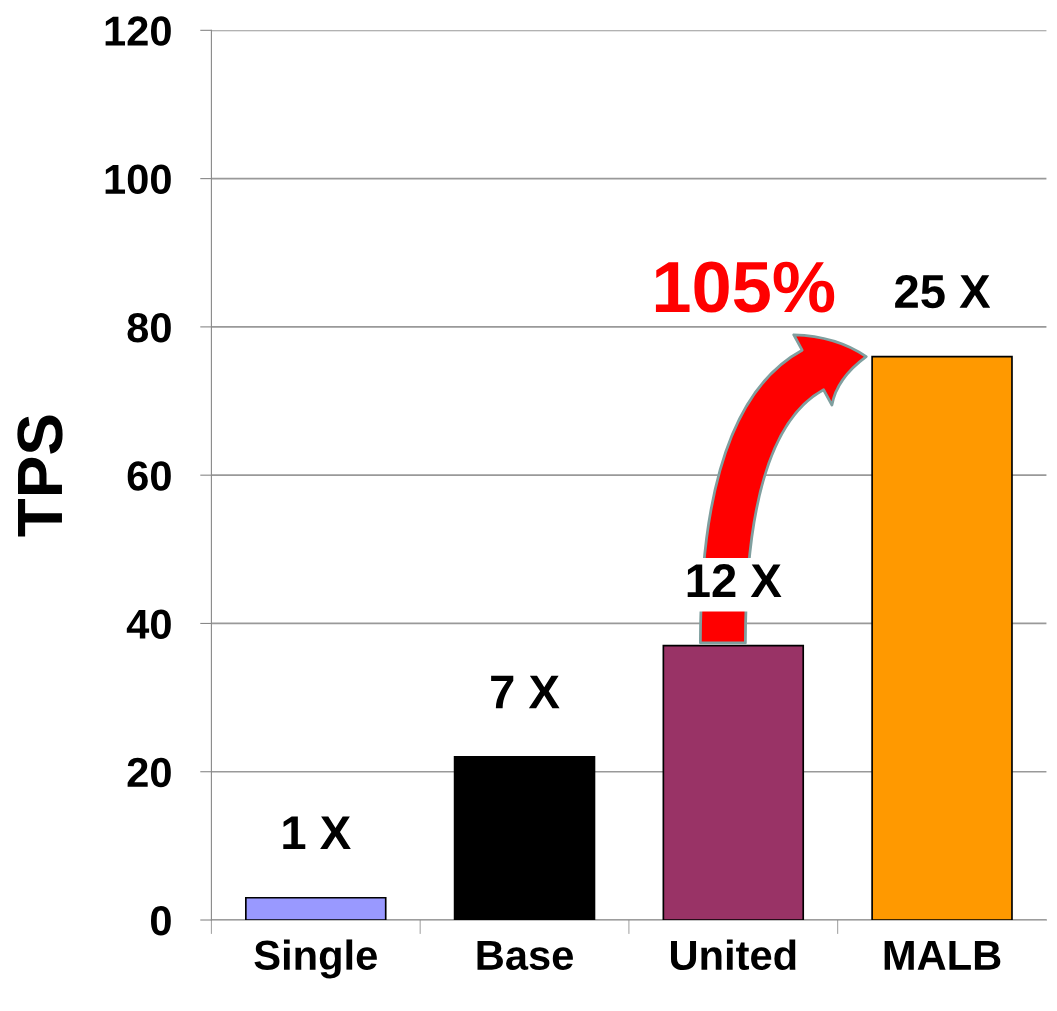  Describe the element at coordinates (942, 955) in the screenshot. I see `x-tick-label: MALB` at that location.